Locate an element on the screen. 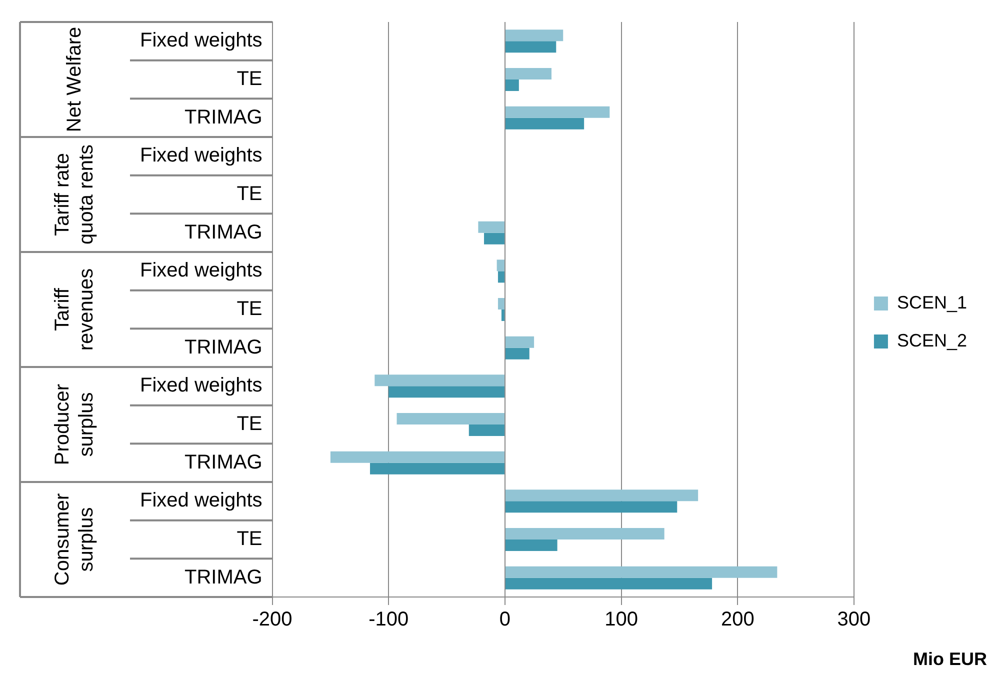 The height and width of the screenshot is (675, 997). text: Tariff revenues is located at coordinates (75, 309).